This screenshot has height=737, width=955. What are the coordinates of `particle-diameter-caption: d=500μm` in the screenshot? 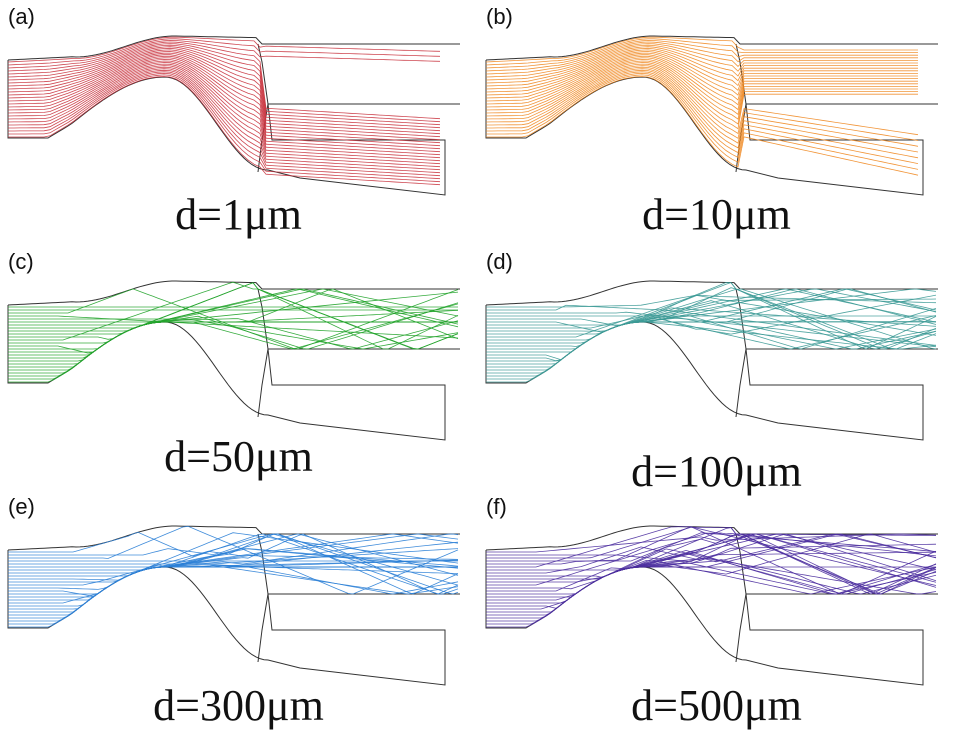 It's located at (716, 705).